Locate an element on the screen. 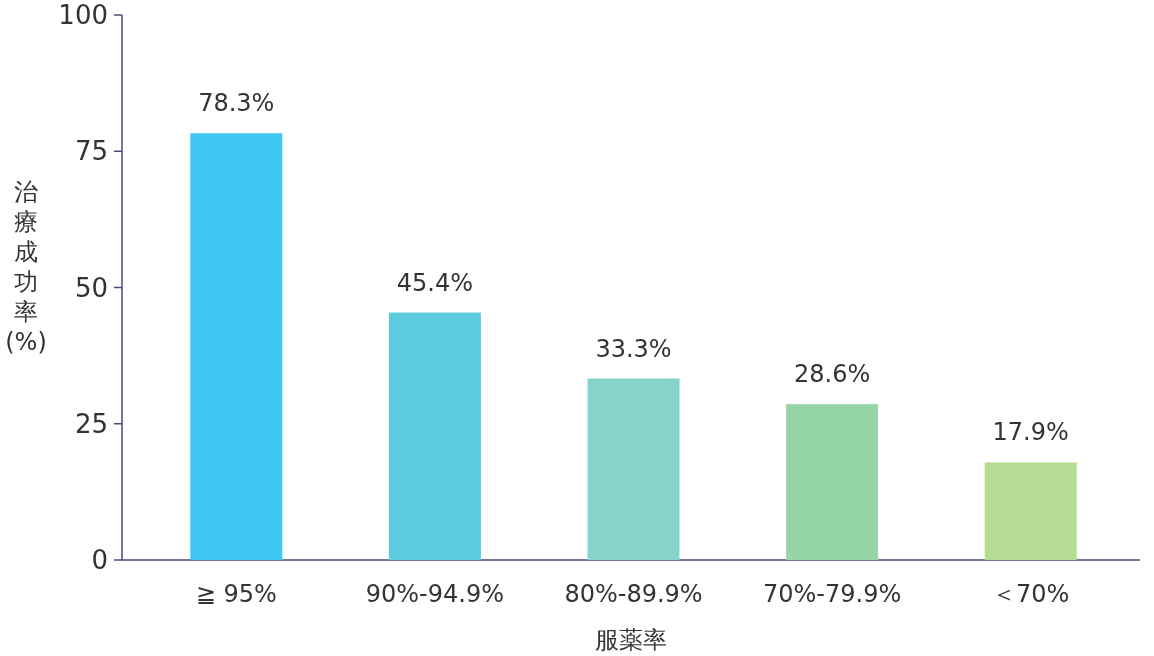  x-tick-label: ≧ 95% is located at coordinates (236, 594).